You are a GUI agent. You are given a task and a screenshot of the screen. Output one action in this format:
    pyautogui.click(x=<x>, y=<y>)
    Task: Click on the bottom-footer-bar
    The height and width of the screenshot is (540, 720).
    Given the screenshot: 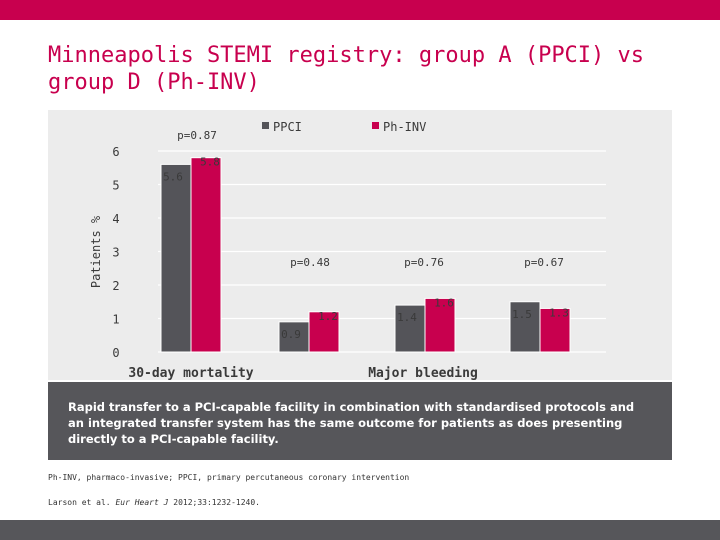 What is the action you would take?
    pyautogui.click(x=360, y=530)
    